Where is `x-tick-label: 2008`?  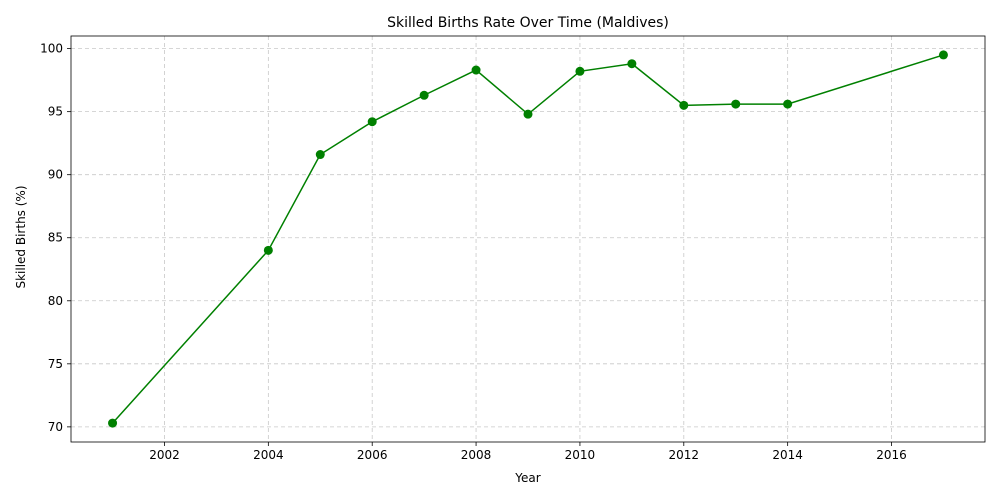 x-tick-label: 2008 is located at coordinates (476, 455).